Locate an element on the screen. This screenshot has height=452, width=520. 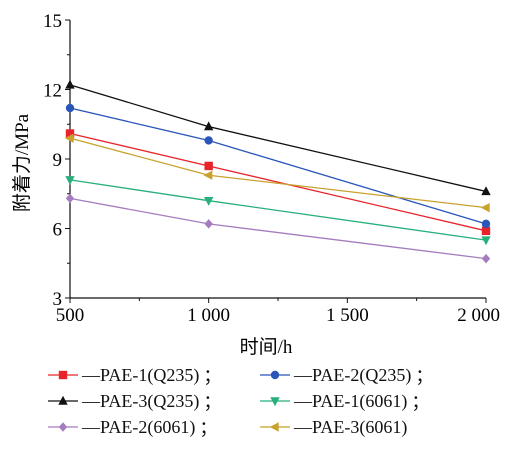
legend-item: —PAE-1(Q235)； is located at coordinates (133, 375).